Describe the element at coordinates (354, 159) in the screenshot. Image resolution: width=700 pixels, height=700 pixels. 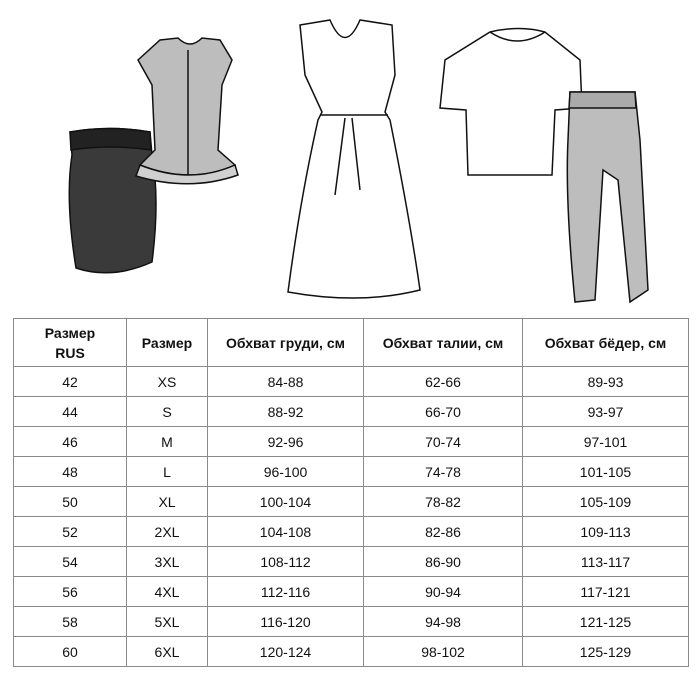
I see `v-neck-dress-illustration` at that location.